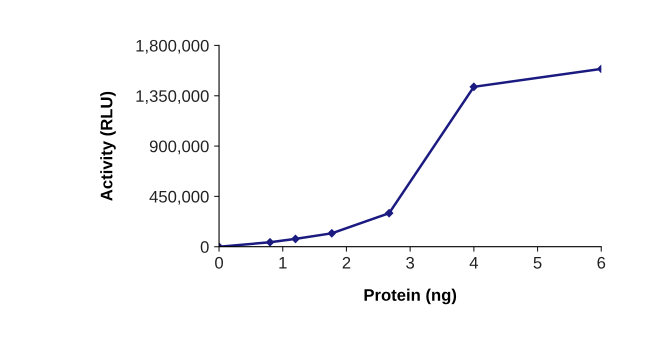 Image resolution: width=650 pixels, height=355 pixels. What do you see at coordinates (172, 47) in the screenshot?
I see `y-tick-label: 1,800,000` at bounding box center [172, 47].